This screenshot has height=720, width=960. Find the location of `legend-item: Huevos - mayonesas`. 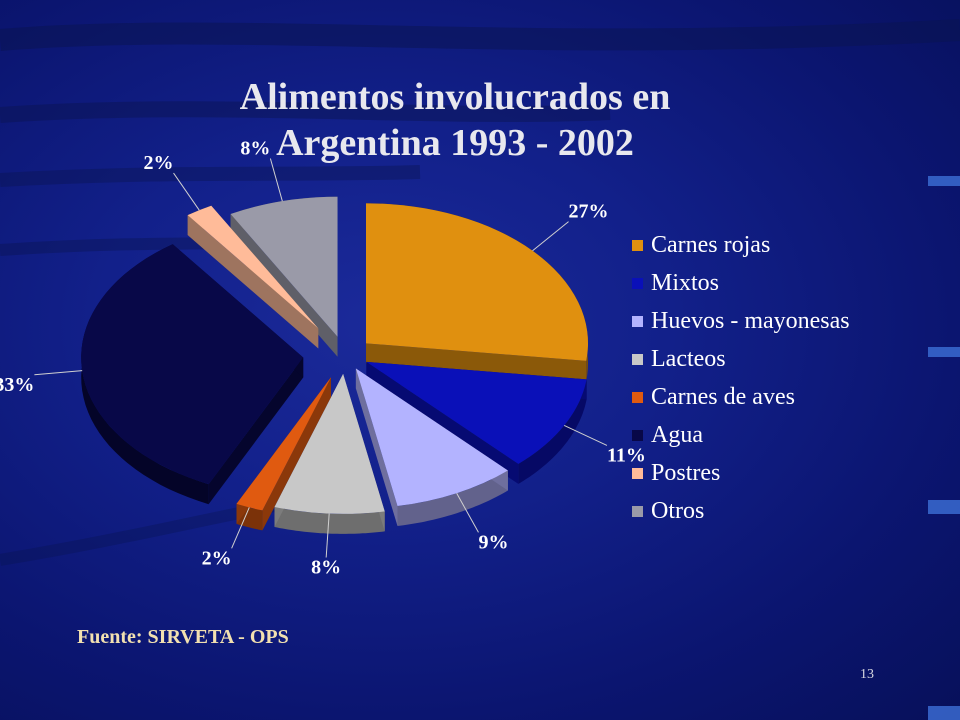

legend-item: Huevos - mayonesas is located at coordinates (741, 321).